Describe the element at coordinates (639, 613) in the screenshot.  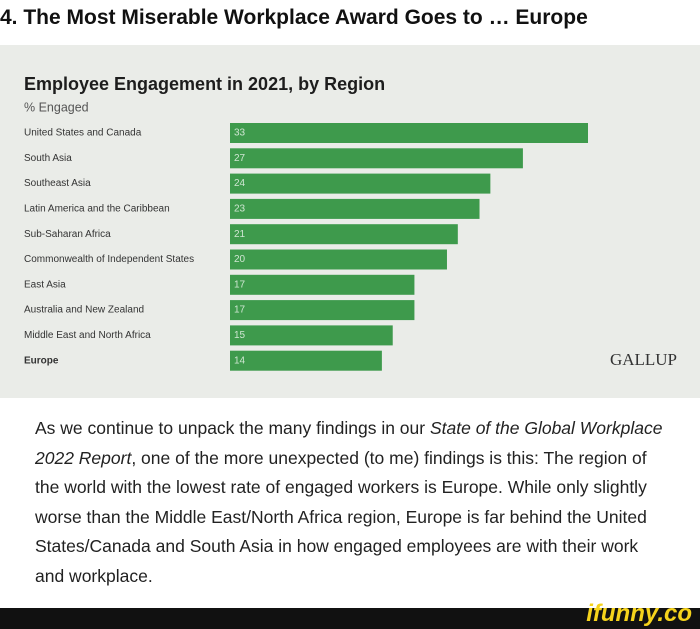
I see `watermark: ifunny.co` at that location.